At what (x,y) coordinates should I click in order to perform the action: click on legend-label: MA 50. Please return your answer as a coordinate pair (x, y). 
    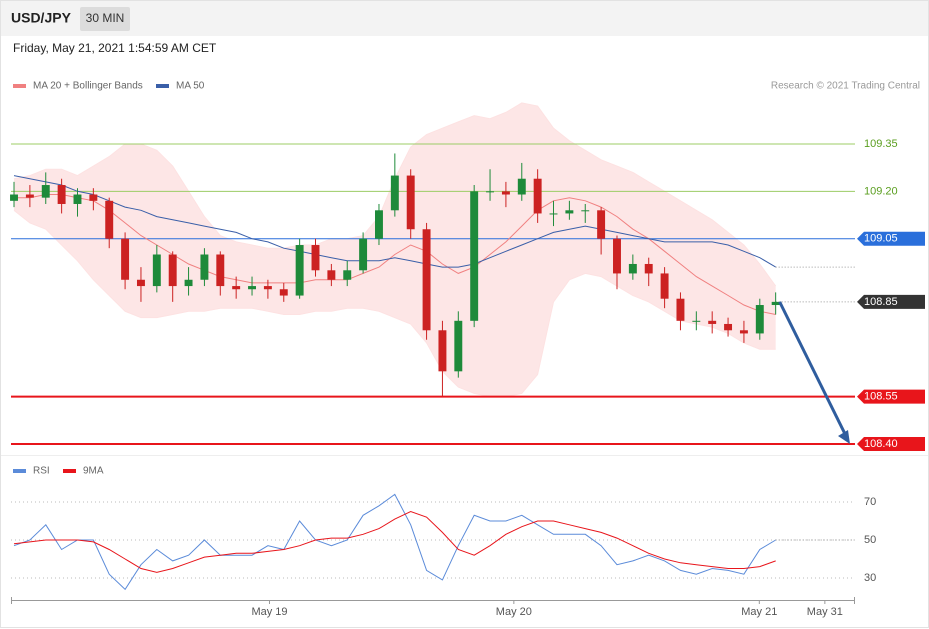
    Looking at the image, I should click on (190, 86).